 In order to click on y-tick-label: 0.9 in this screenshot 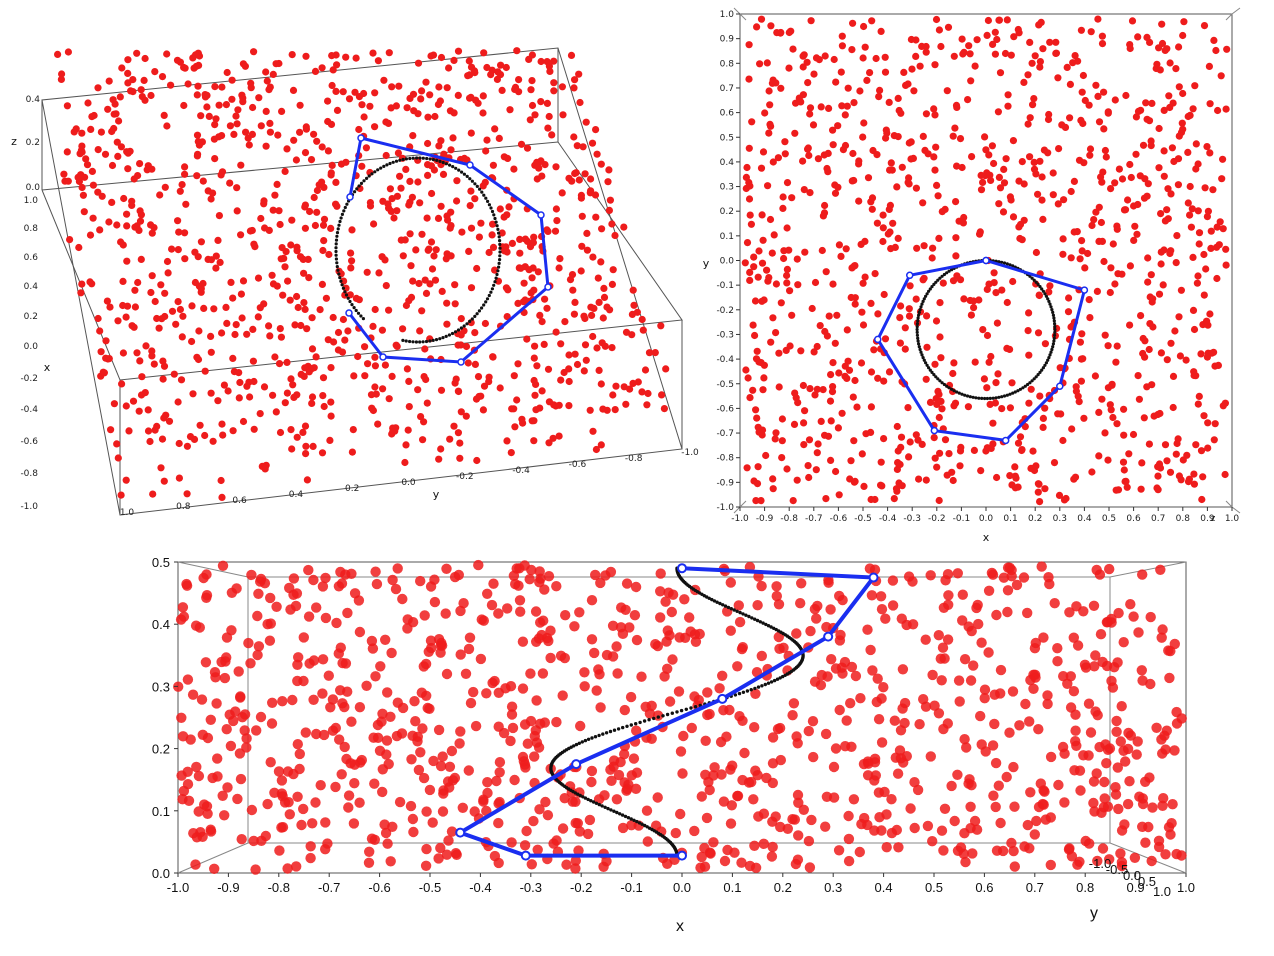, I will do `click(727, 40)`.